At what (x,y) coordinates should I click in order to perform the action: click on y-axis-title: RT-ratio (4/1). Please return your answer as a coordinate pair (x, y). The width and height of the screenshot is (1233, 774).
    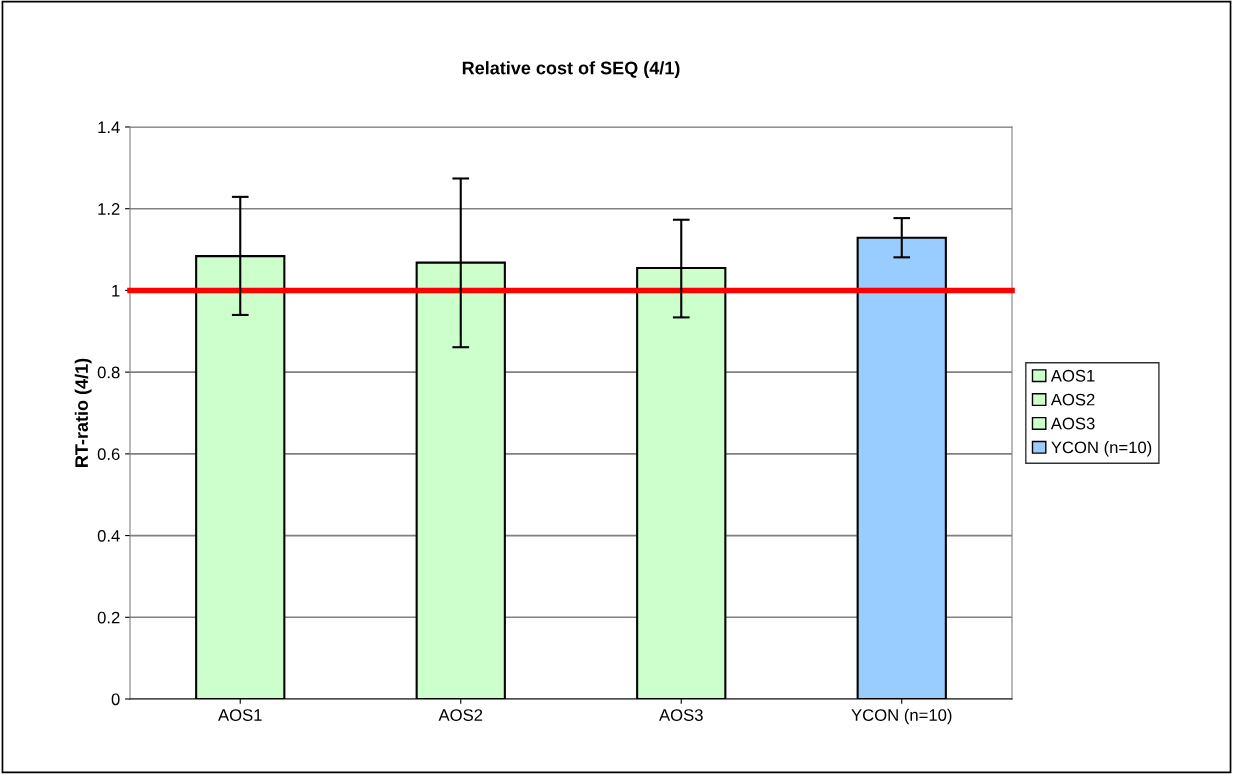
    Looking at the image, I should click on (83, 412).